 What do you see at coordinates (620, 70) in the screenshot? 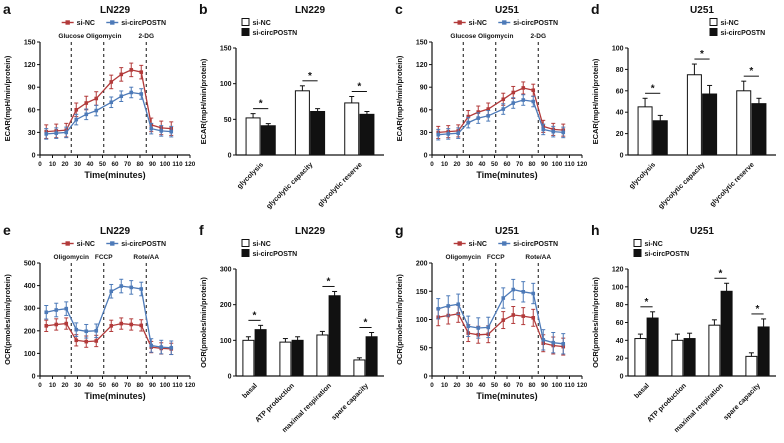
I see `y-tick-label: 80` at bounding box center [620, 70].